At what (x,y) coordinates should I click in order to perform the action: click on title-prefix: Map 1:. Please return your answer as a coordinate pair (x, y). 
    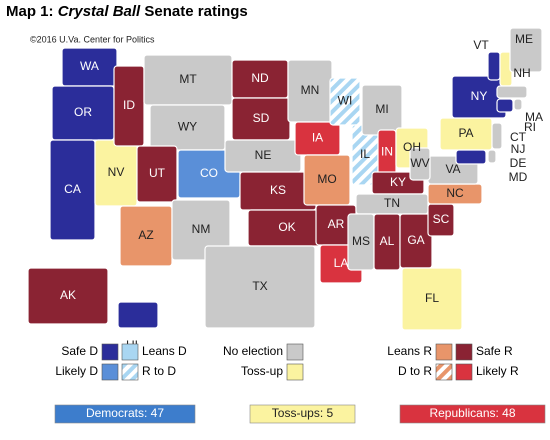
    Looking at the image, I should click on (30, 11).